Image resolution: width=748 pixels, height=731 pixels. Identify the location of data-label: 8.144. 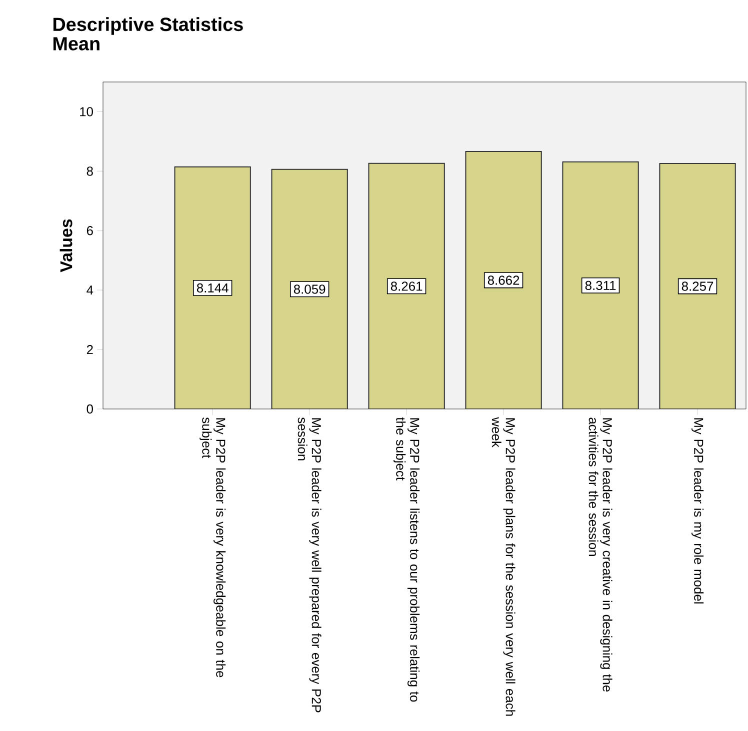
(212, 288).